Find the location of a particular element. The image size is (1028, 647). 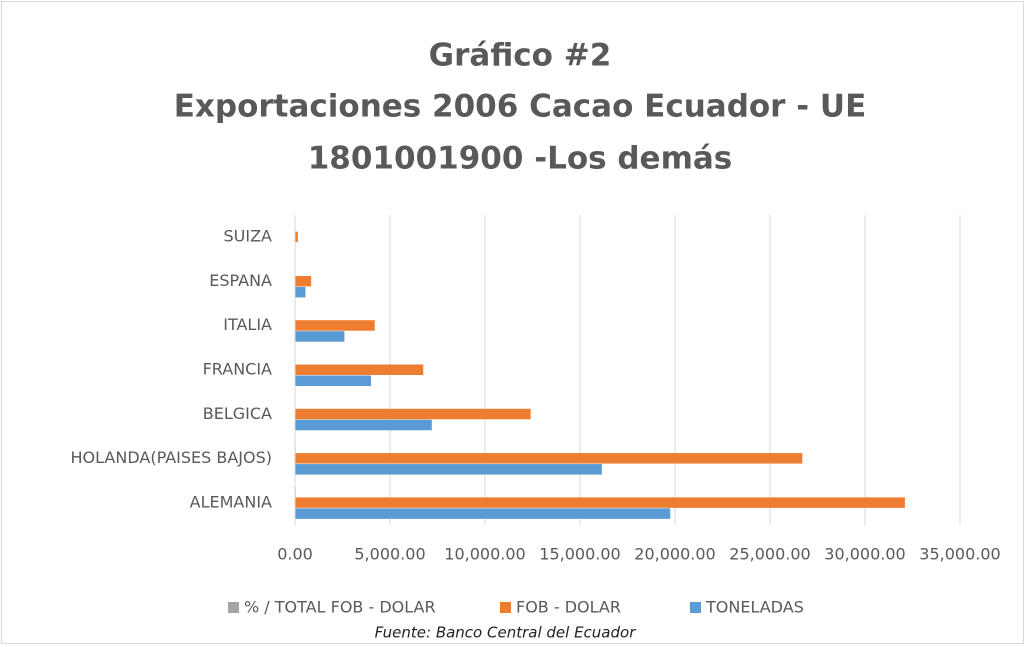

y-tick-label: BELGICA is located at coordinates (237, 413).